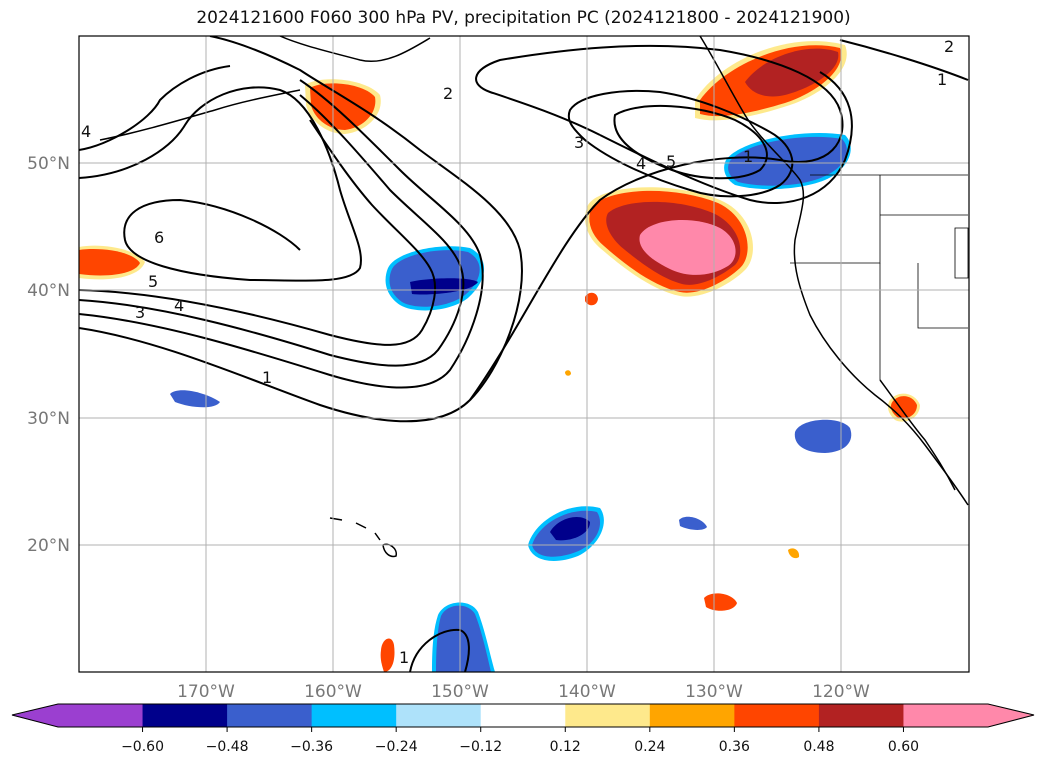  I want to click on lon-tick-label: 170°W, so click(206, 692).